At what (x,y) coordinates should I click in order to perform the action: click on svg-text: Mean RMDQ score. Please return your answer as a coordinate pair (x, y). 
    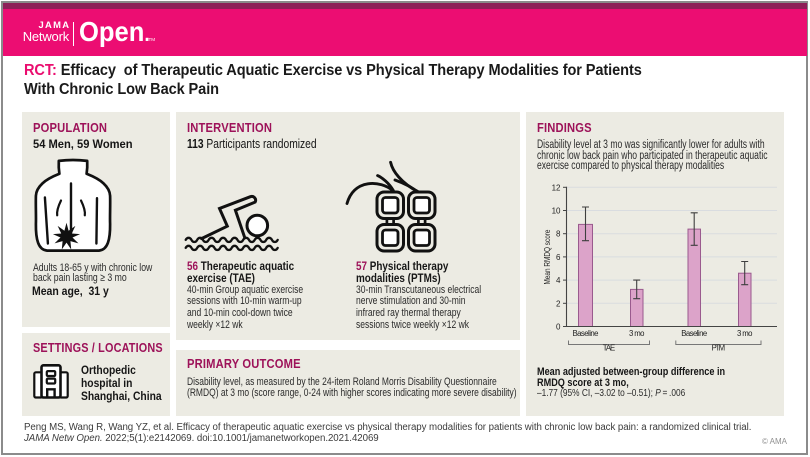
    Looking at the image, I should click on (547, 256).